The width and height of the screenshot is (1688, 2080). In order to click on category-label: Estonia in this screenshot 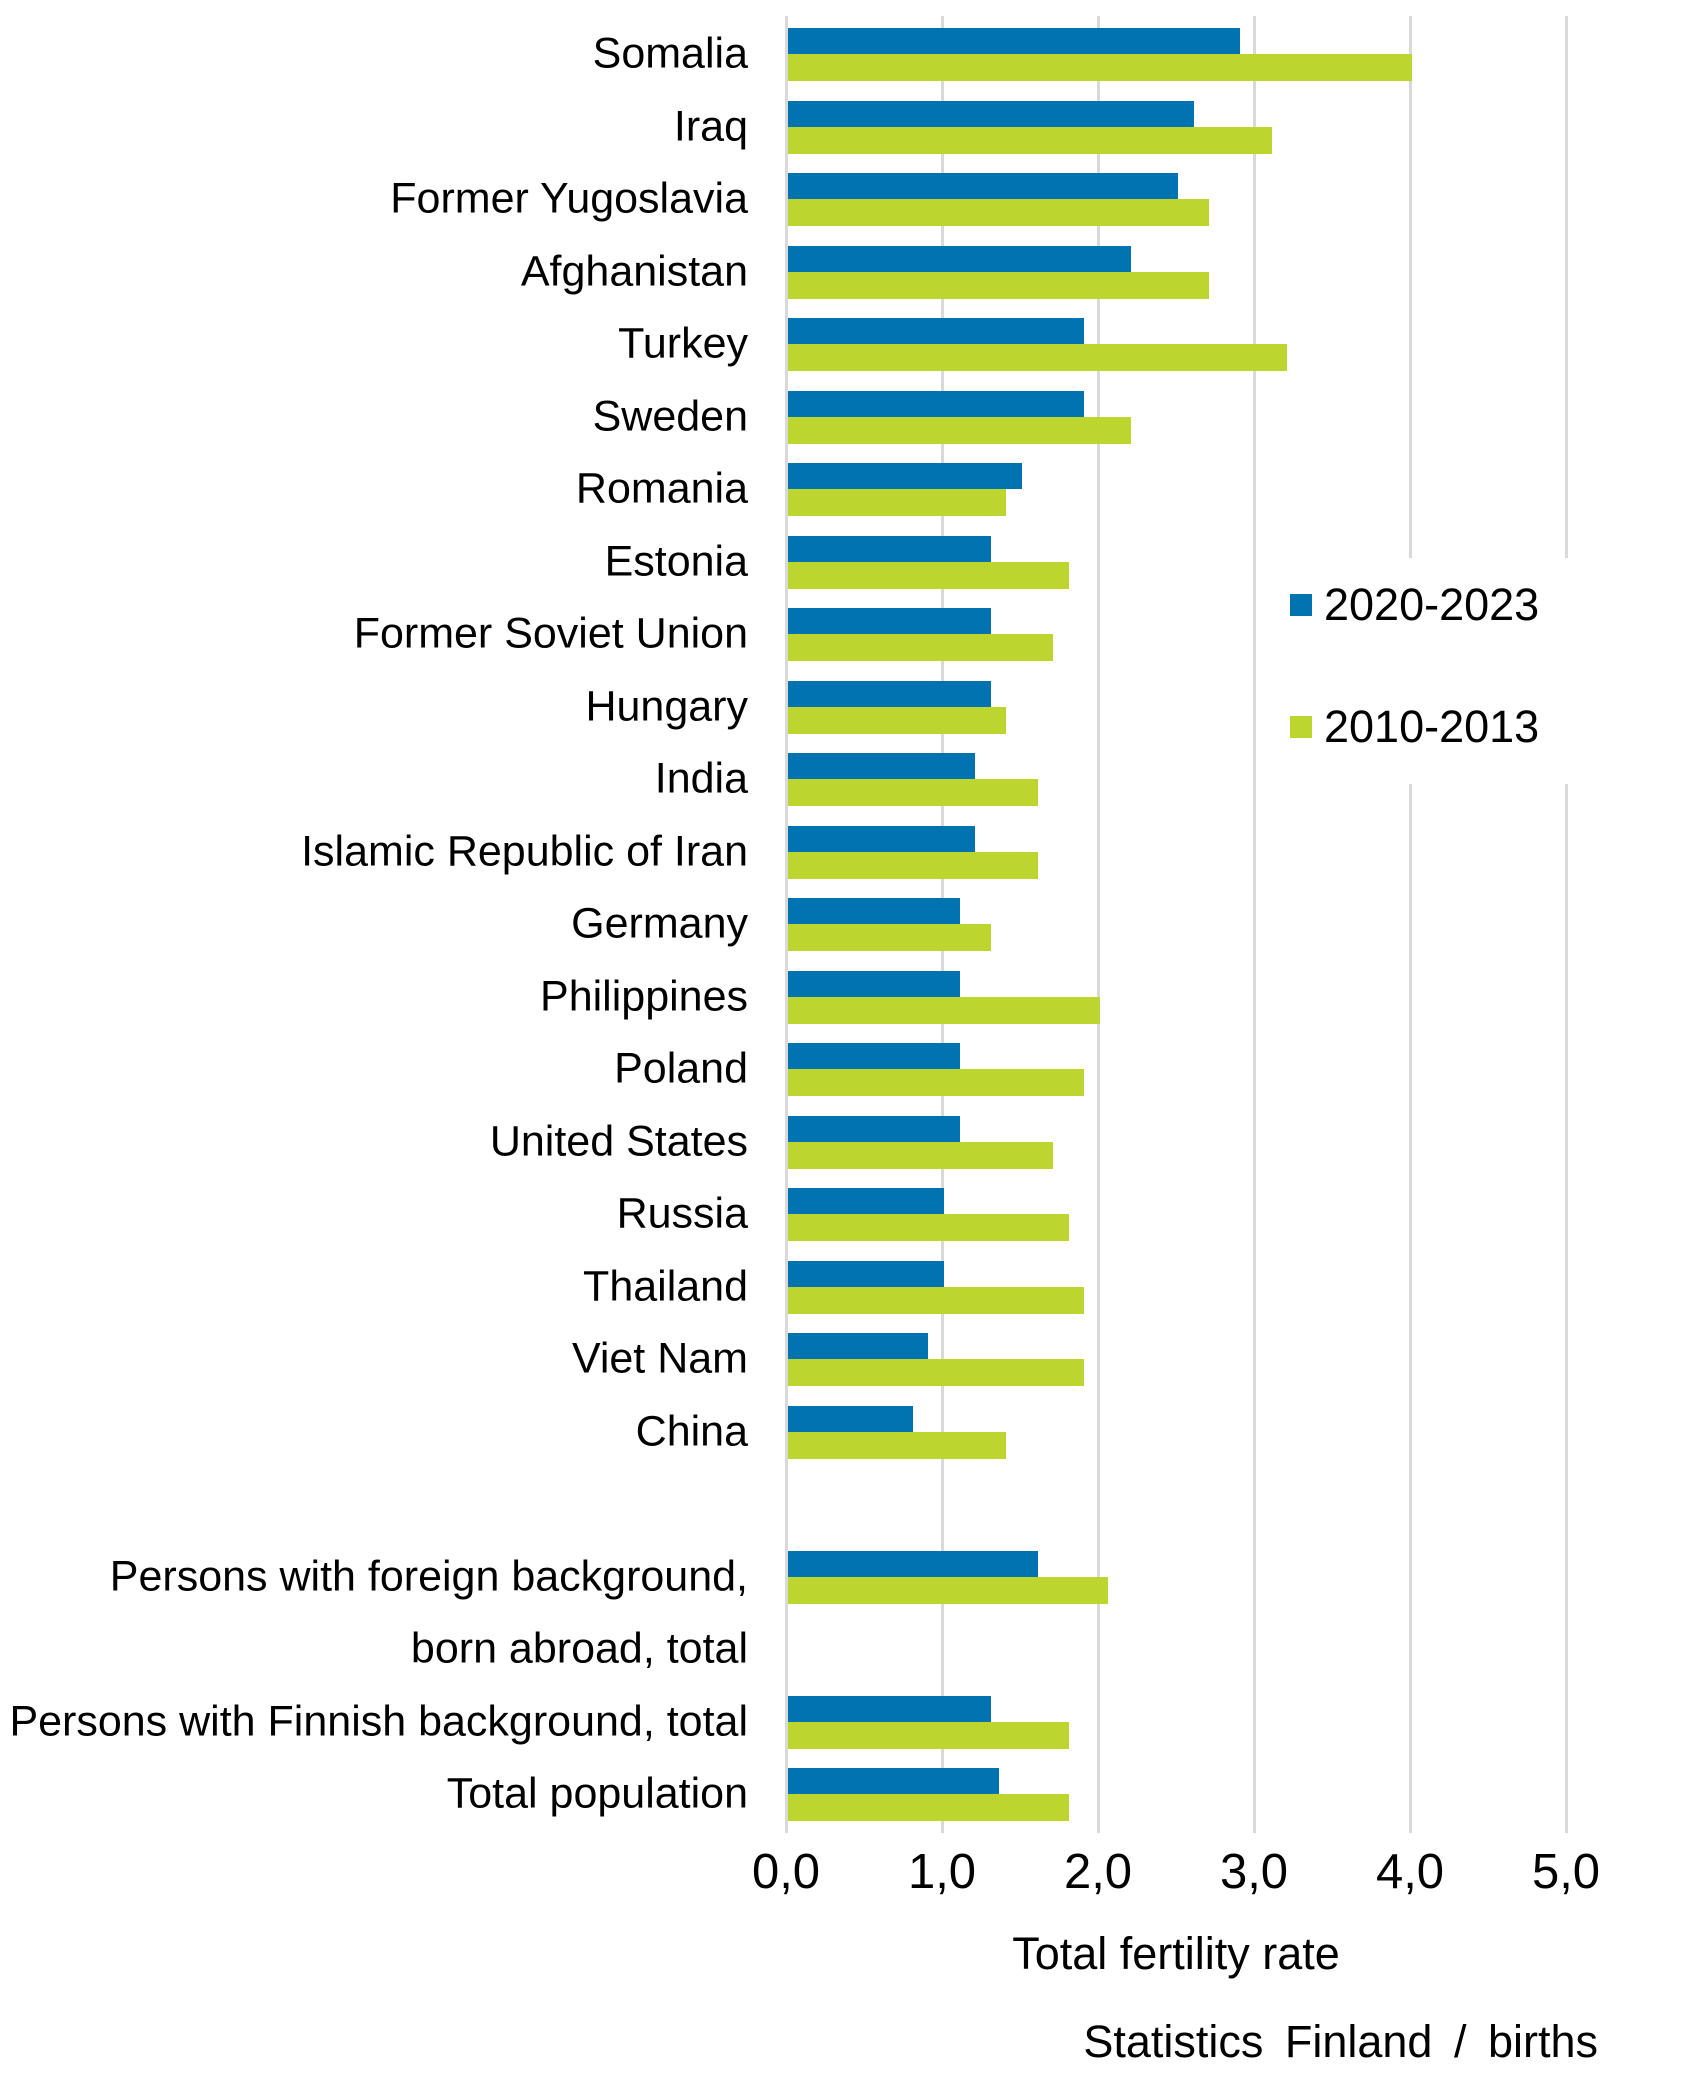, I will do `click(676, 560)`.